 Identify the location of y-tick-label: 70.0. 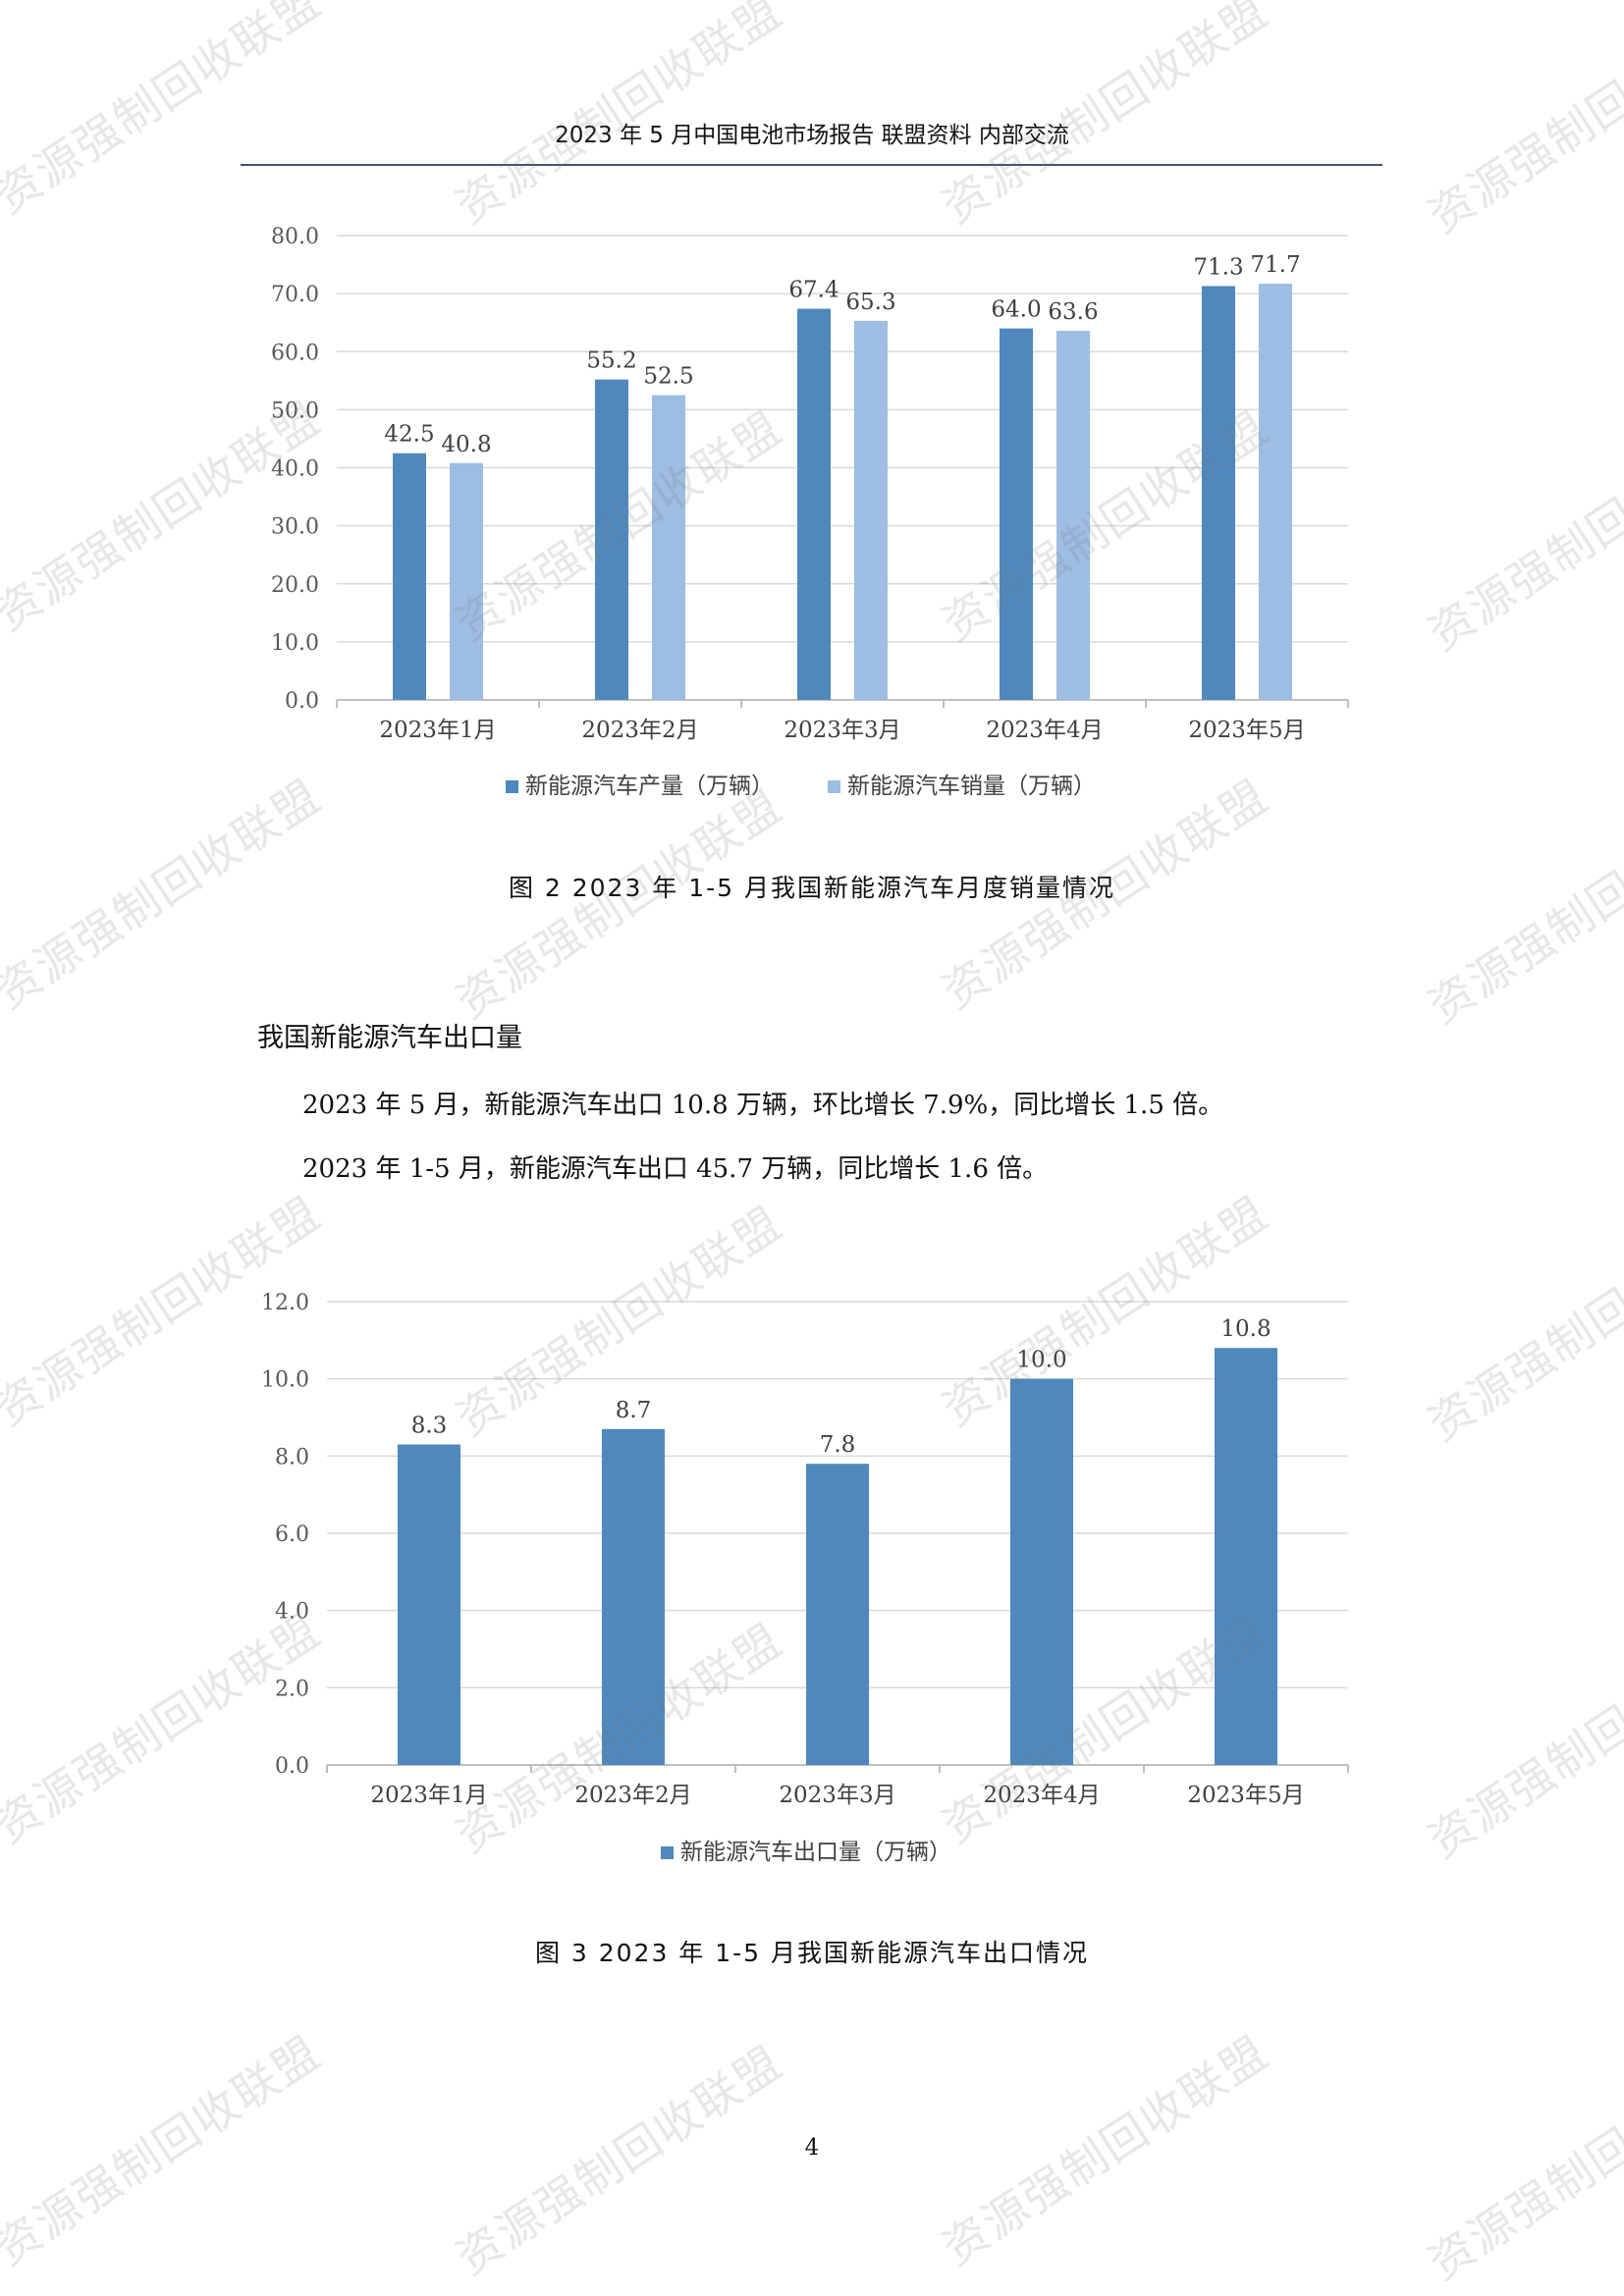
(295, 295).